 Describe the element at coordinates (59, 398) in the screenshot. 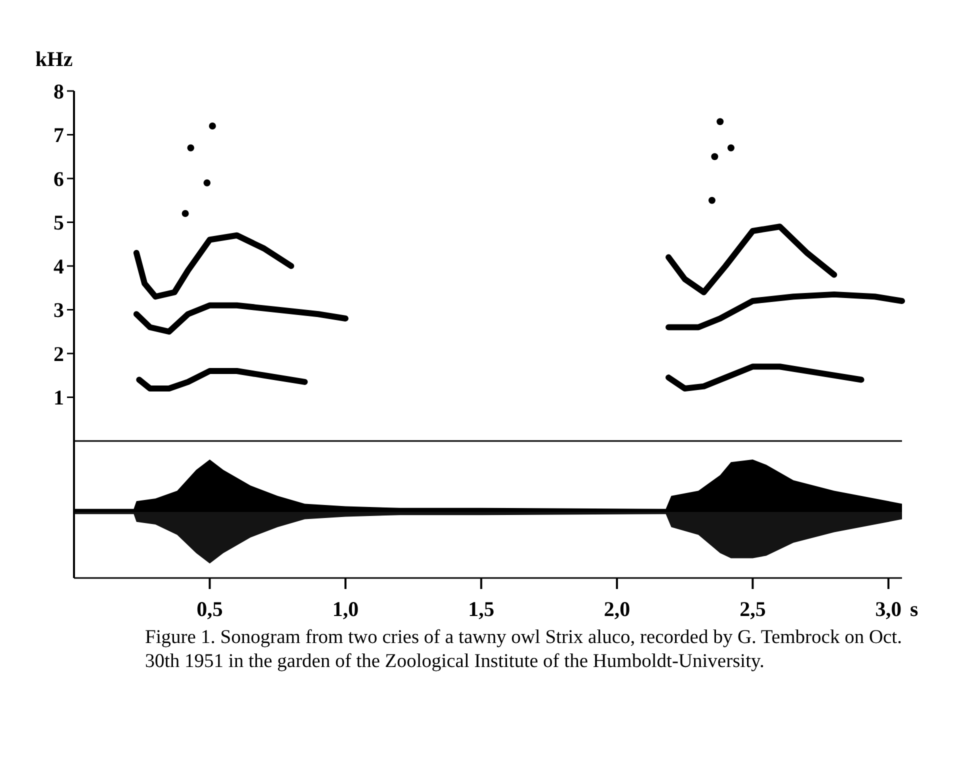

I see `y-tick-label: 1` at that location.